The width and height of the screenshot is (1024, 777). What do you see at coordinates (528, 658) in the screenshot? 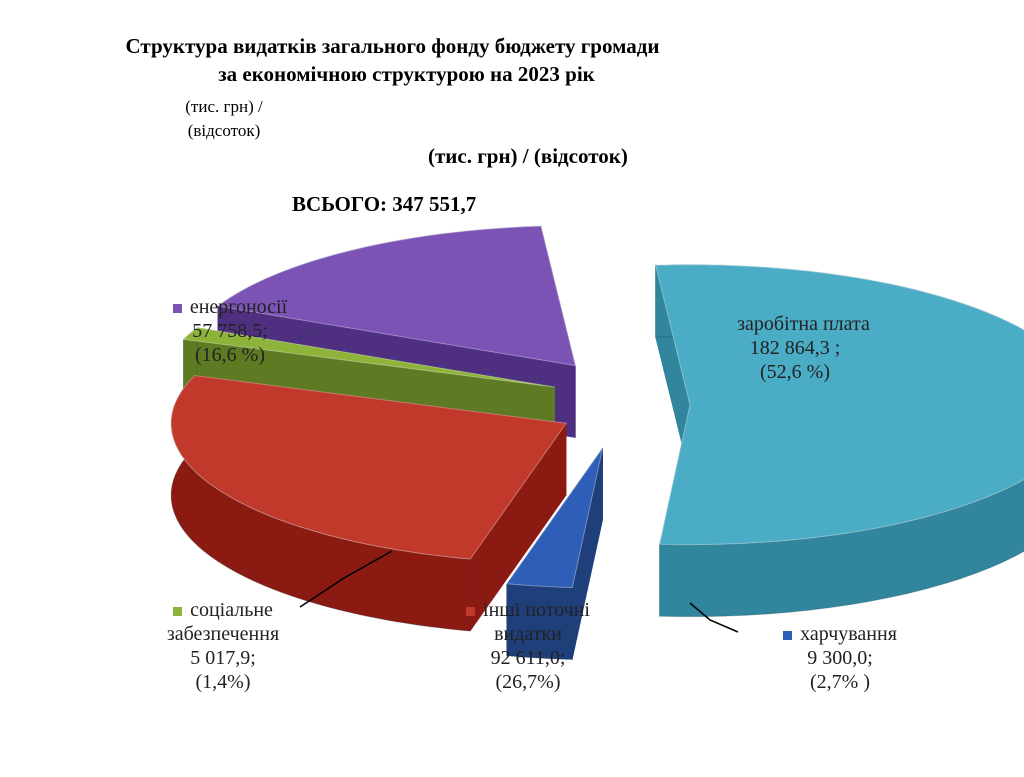
I see `slice-value-other: 92 611,0;` at bounding box center [528, 658].